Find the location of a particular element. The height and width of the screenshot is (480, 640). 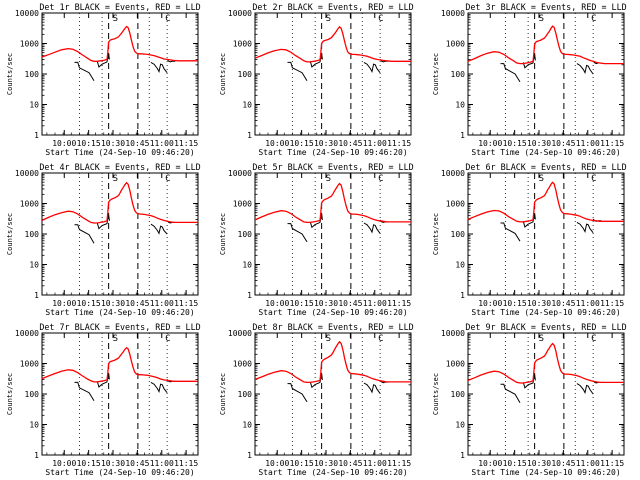

panel-title: Det 3r BLACK = Events, RED = LLD is located at coordinates (545, 7).